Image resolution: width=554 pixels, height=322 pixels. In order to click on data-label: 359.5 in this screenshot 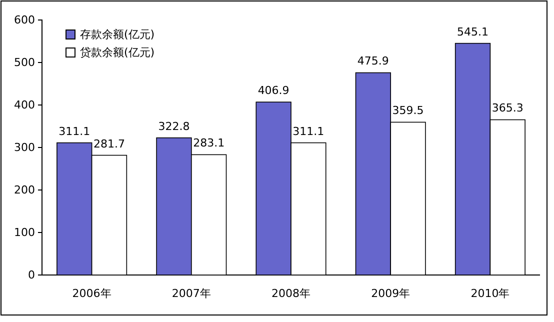, I will do `click(408, 111)`.